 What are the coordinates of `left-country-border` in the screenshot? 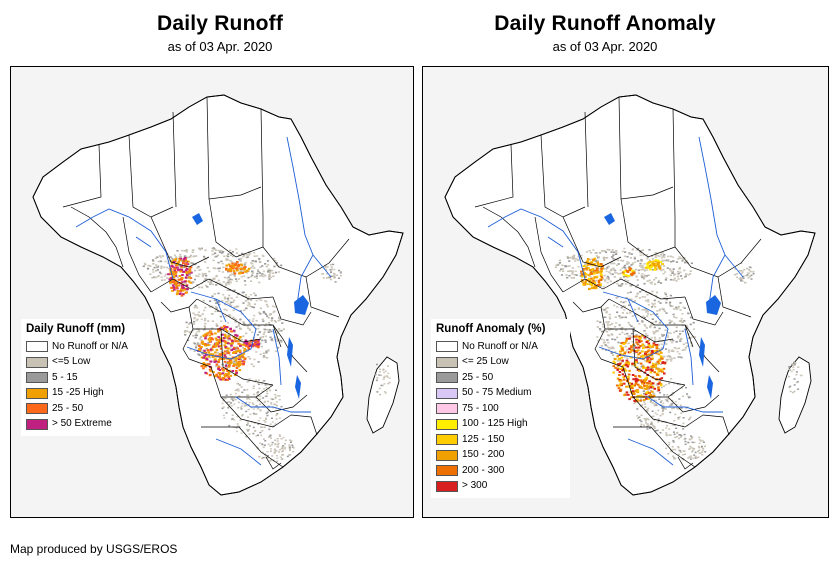 It's located at (273, 463).